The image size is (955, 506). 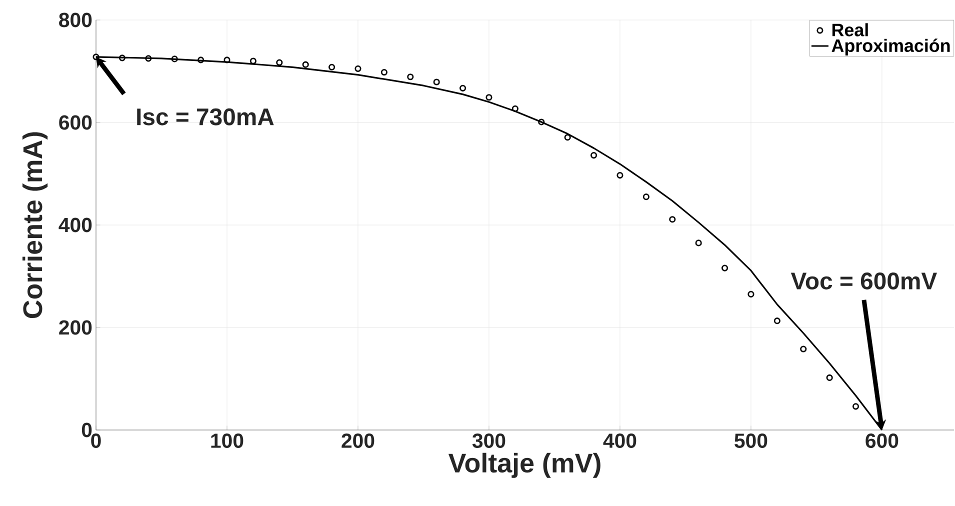 What do you see at coordinates (489, 441) in the screenshot?
I see `x-tick-label: 300` at bounding box center [489, 441].